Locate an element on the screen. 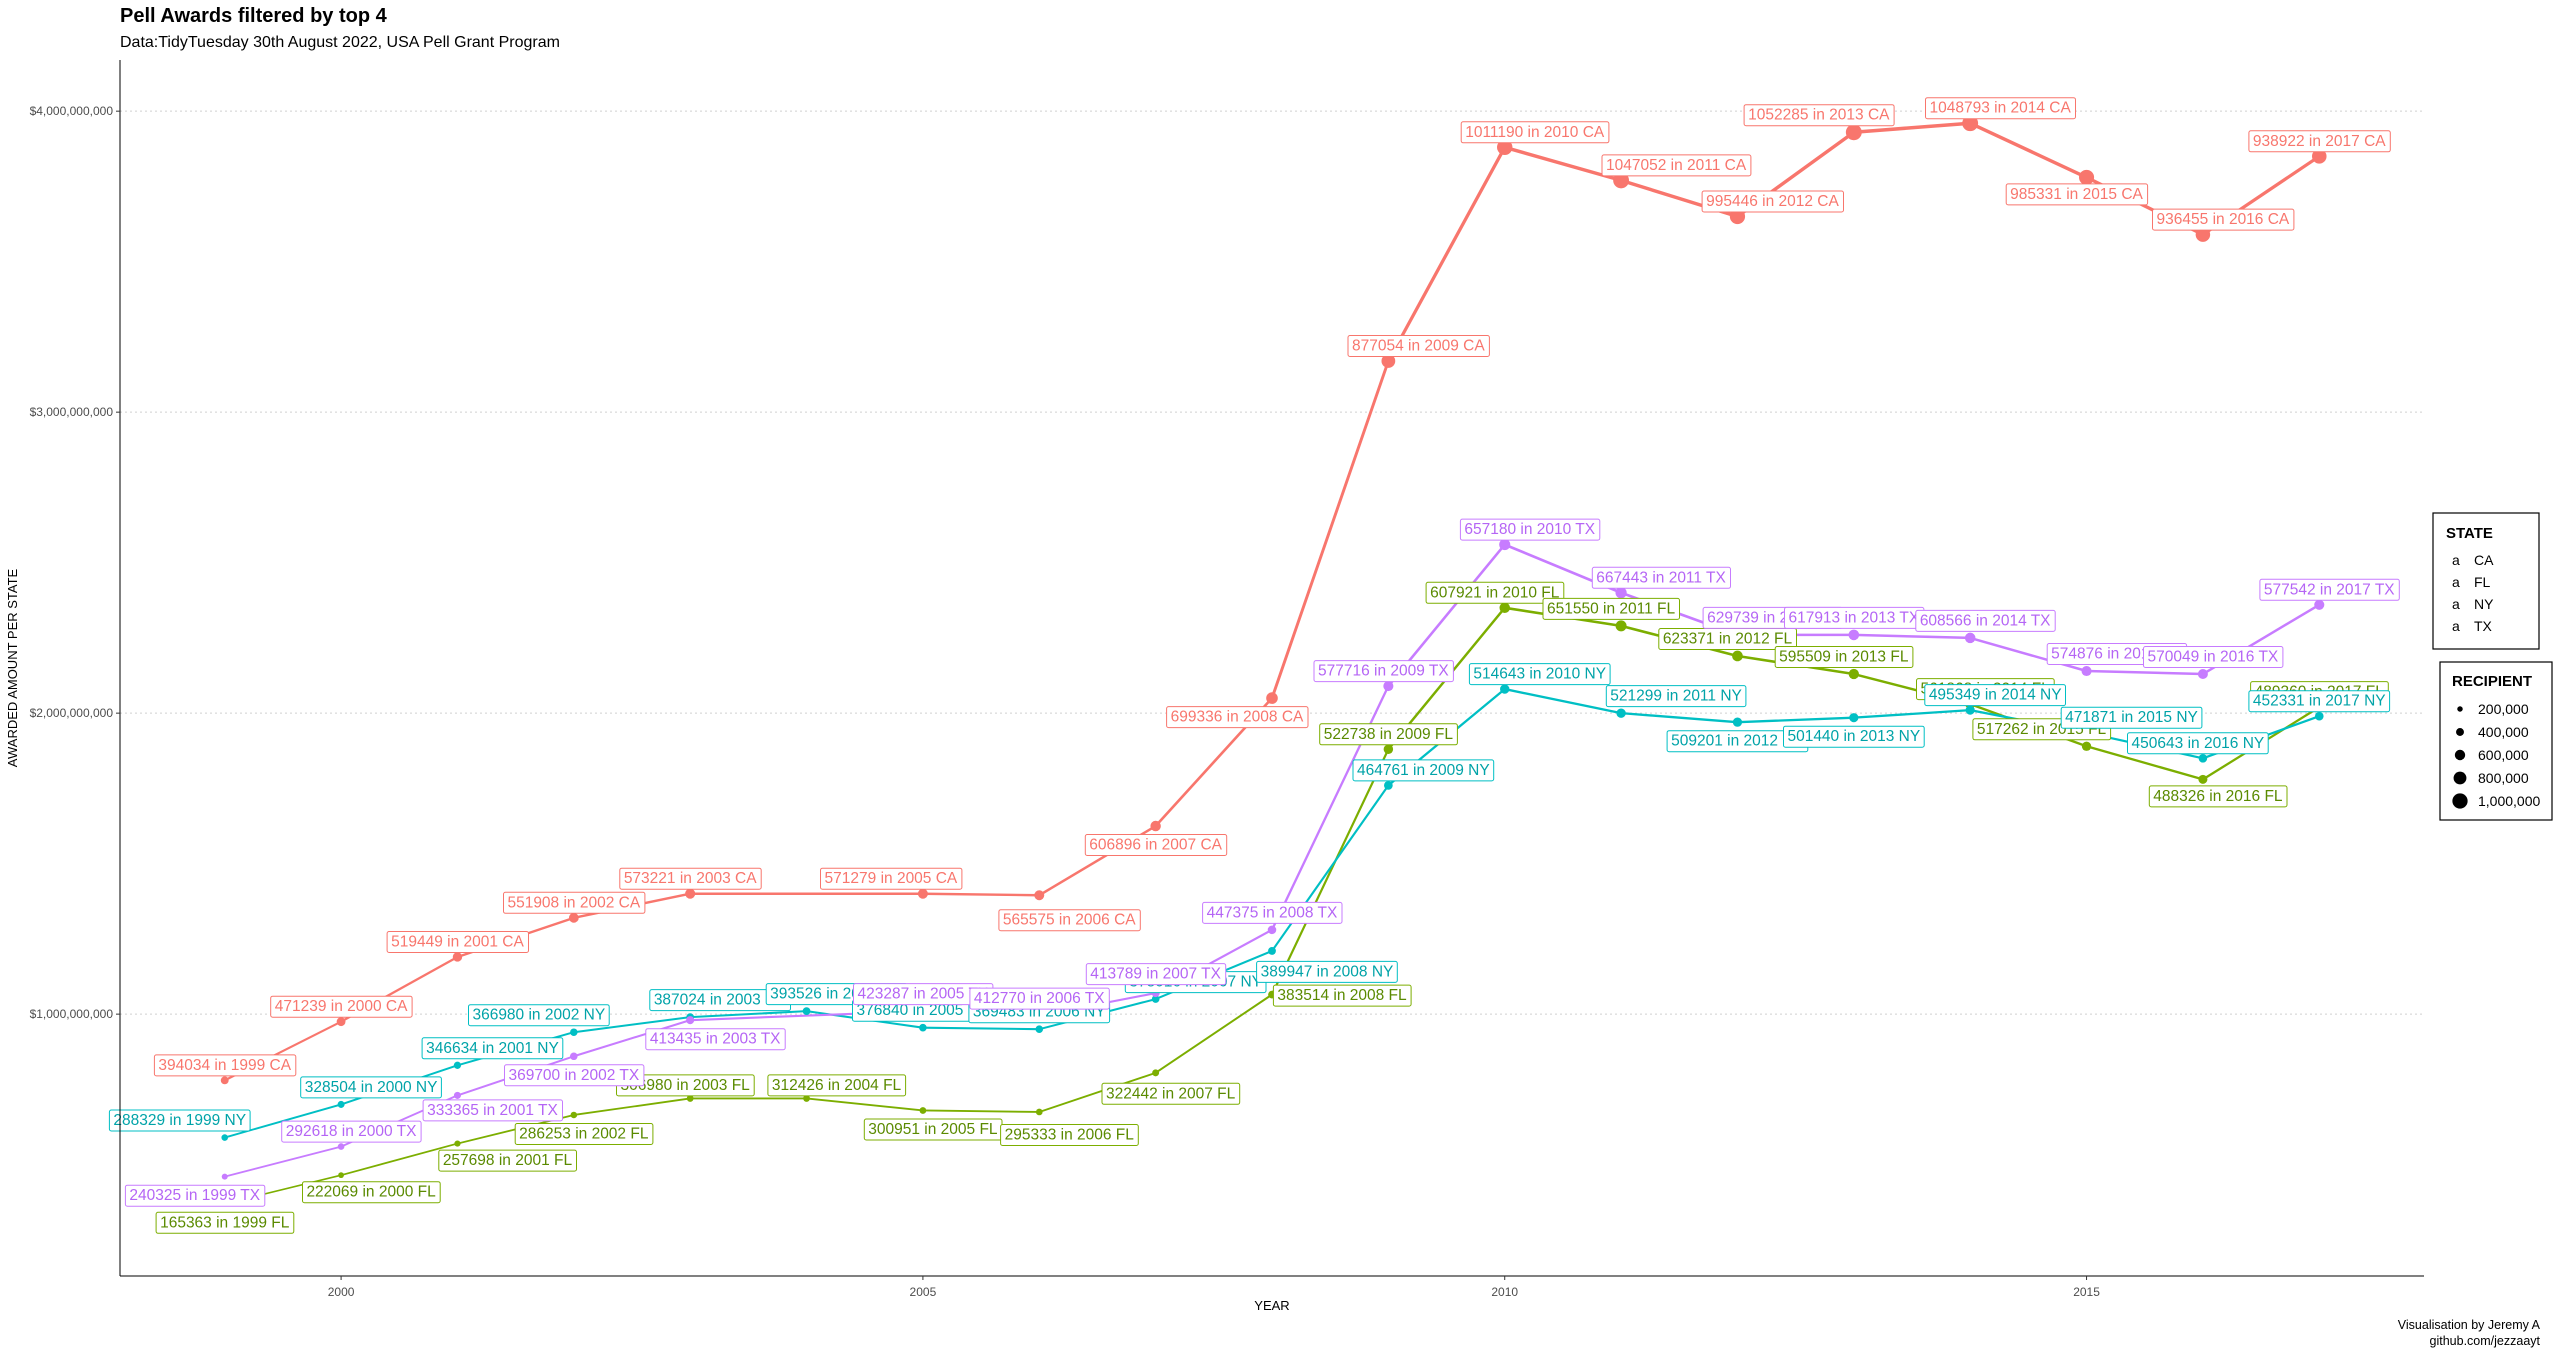  data-label-tx-2003: 413435 in 2003 TX is located at coordinates (715, 1039).